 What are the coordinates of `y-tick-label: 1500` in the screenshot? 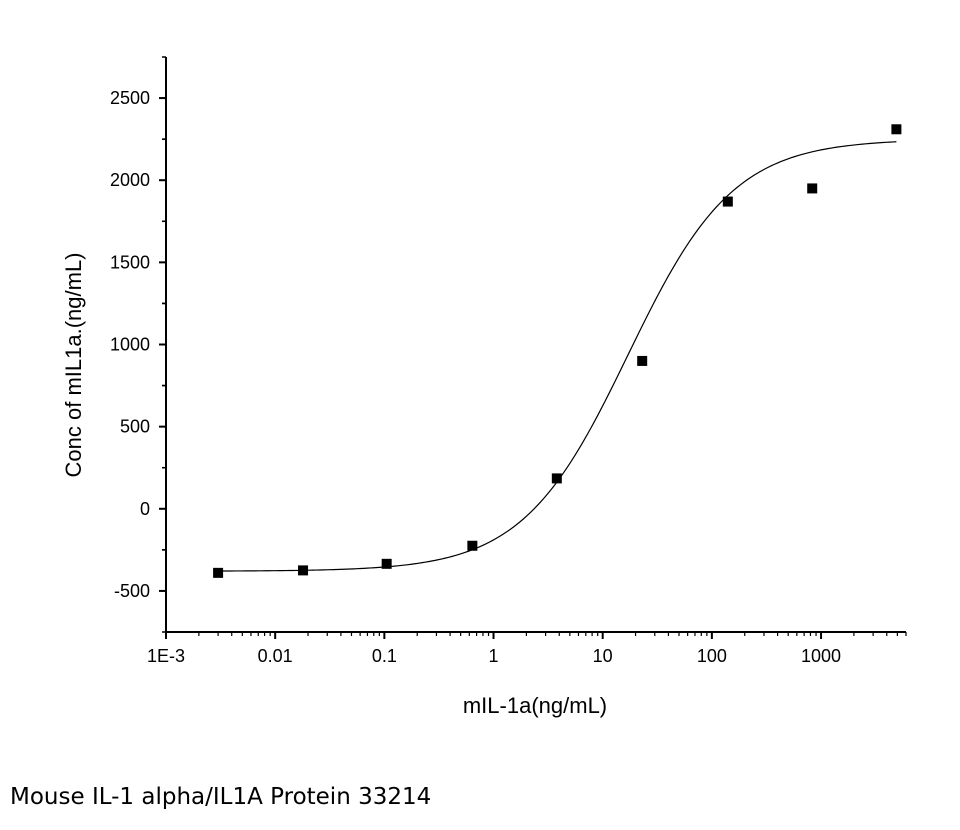 It's located at (130, 262).